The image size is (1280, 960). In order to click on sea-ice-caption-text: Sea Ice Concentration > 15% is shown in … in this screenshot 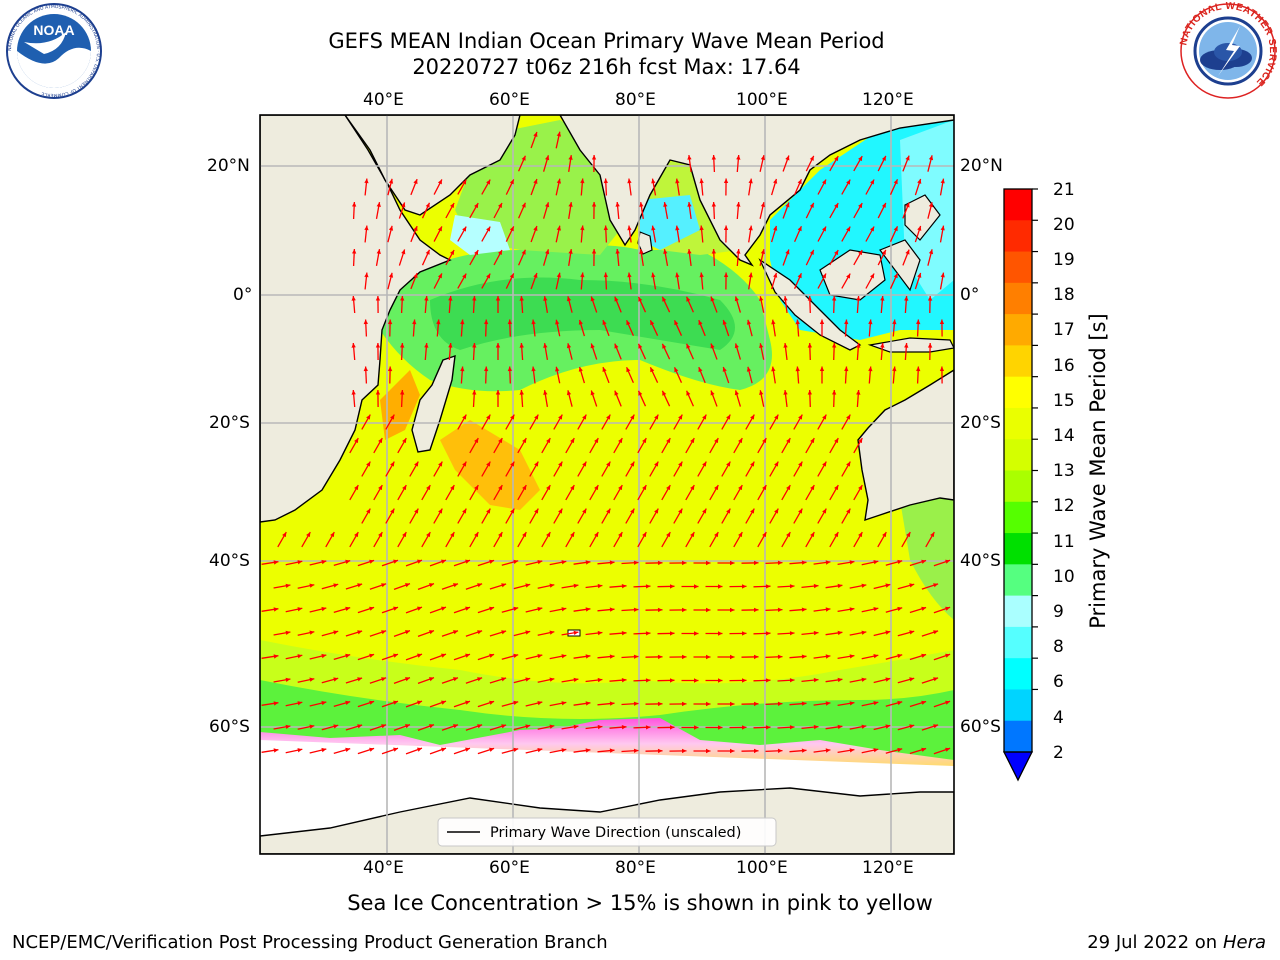, I will do `click(640, 903)`.